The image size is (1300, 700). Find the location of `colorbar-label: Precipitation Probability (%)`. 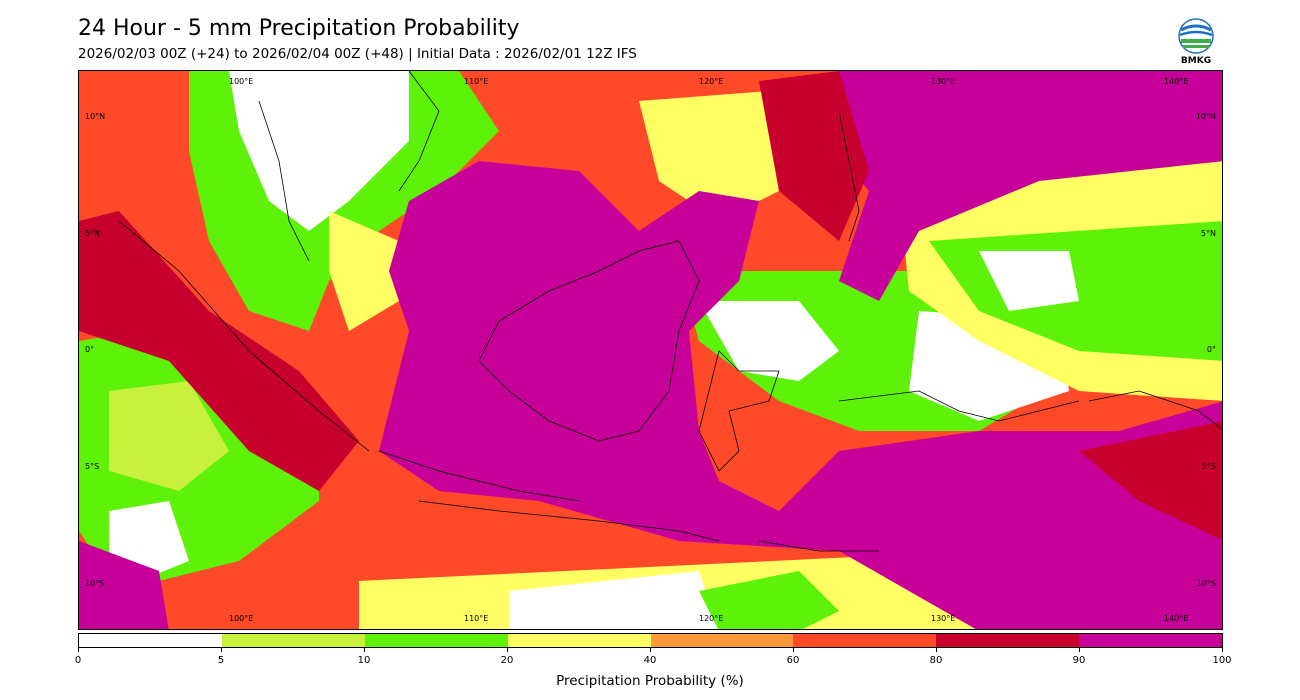

colorbar-label: Precipitation Probability (%) is located at coordinates (650, 681).